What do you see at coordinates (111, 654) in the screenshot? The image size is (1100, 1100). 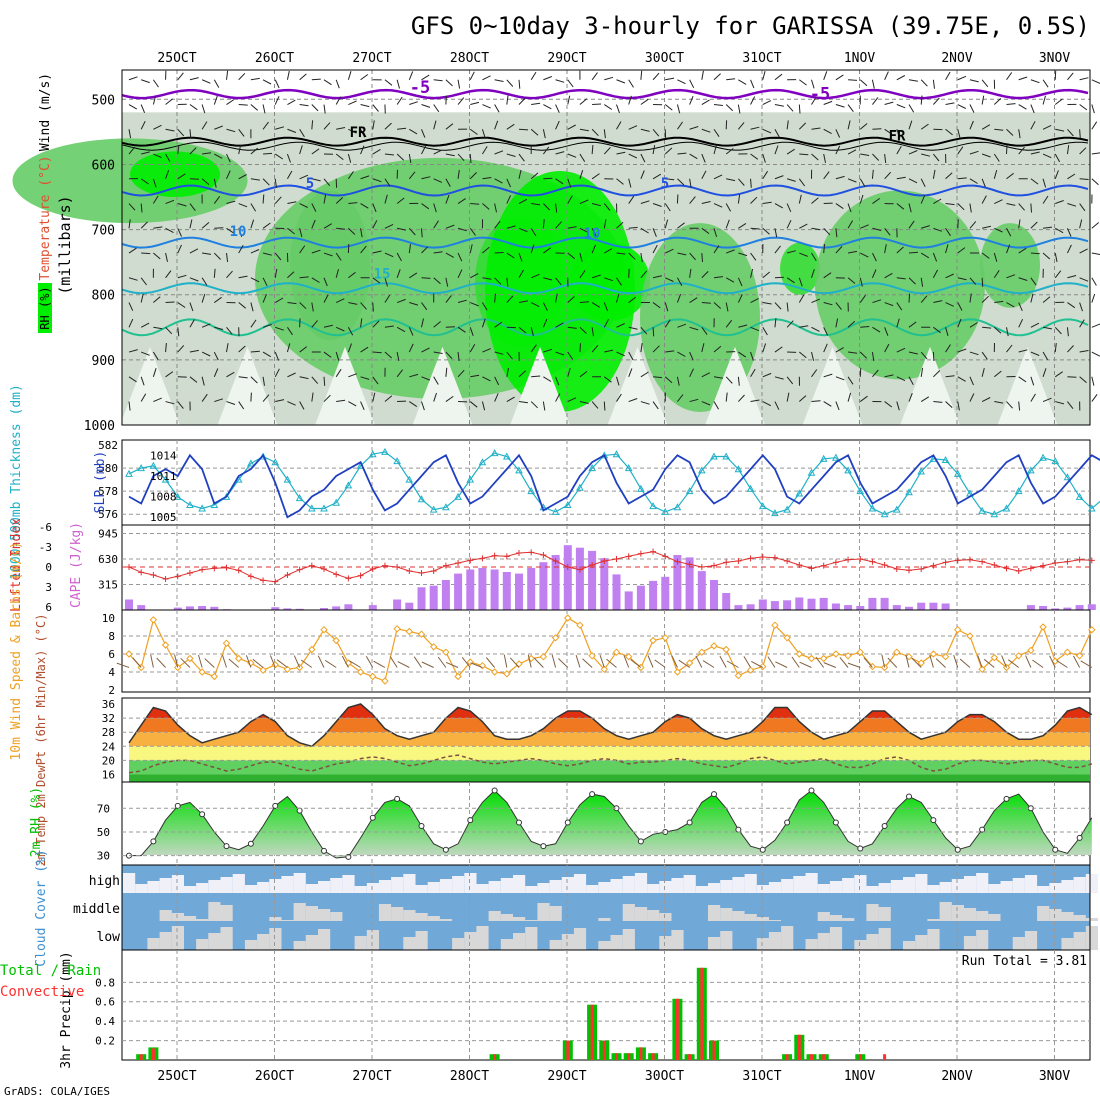 I see `wind-tick: 6` at bounding box center [111, 654].